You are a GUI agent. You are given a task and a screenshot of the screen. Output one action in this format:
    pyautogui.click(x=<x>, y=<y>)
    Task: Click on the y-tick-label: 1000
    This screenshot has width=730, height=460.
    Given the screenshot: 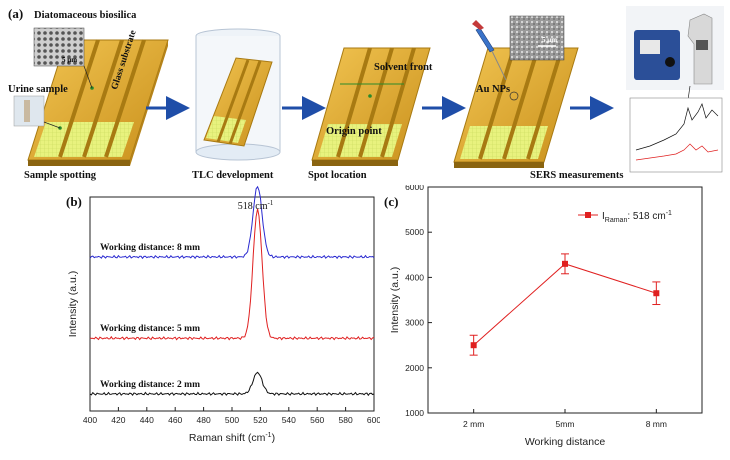 What is the action you would take?
    pyautogui.click(x=414, y=413)
    